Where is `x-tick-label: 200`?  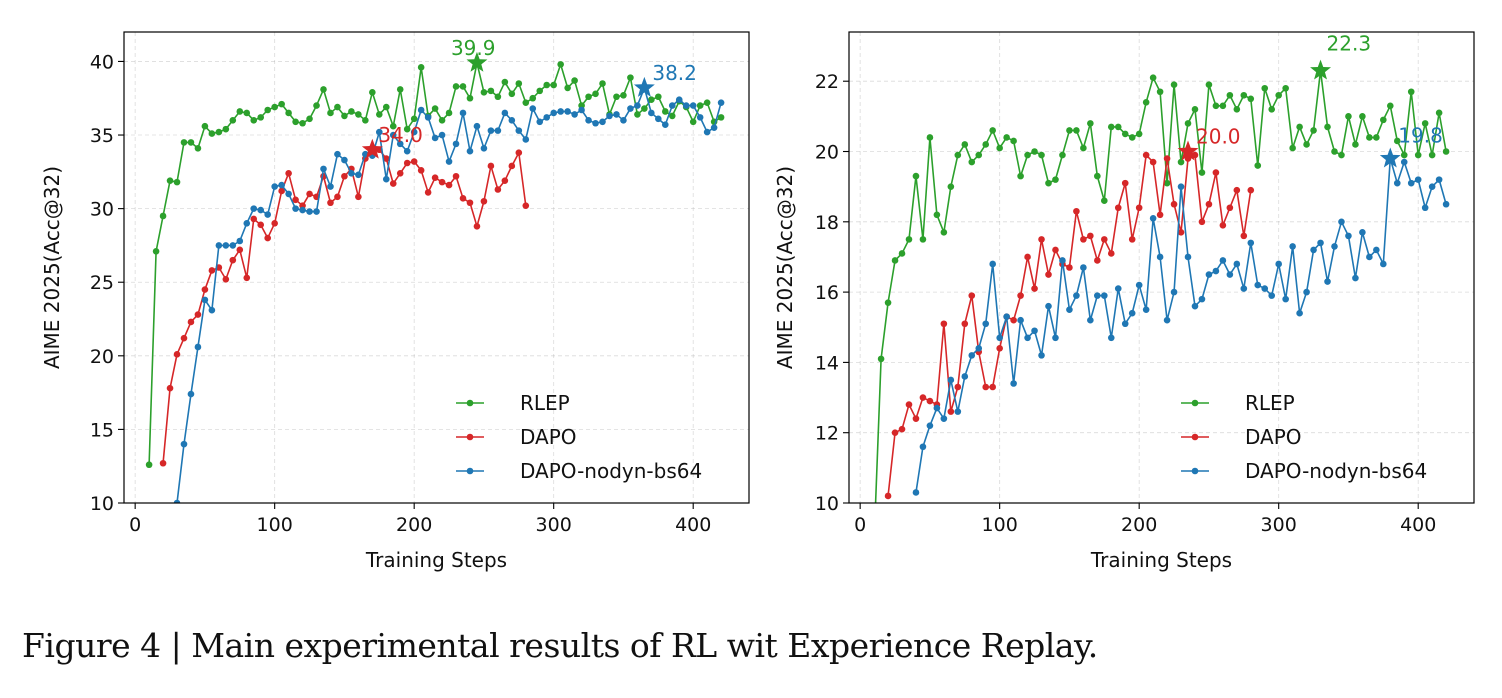
x-tick-label: 200 is located at coordinates (1139, 525).